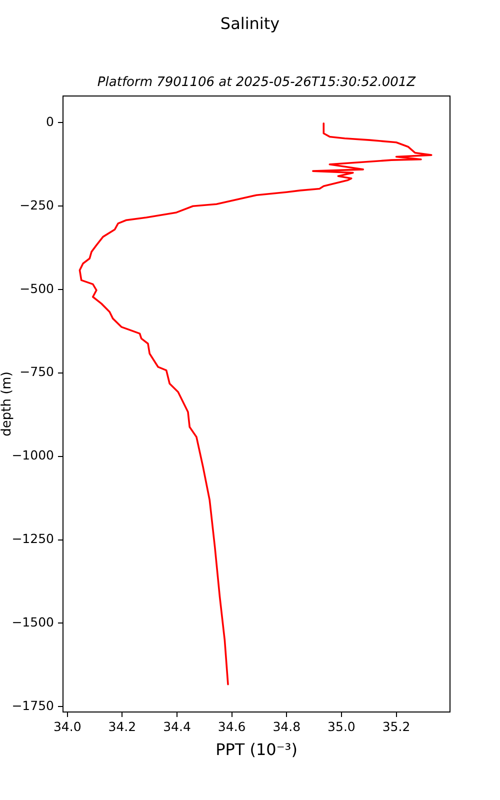 This screenshot has height=800, width=500. I want to click on x-tick-label: 34.8, so click(286, 726).